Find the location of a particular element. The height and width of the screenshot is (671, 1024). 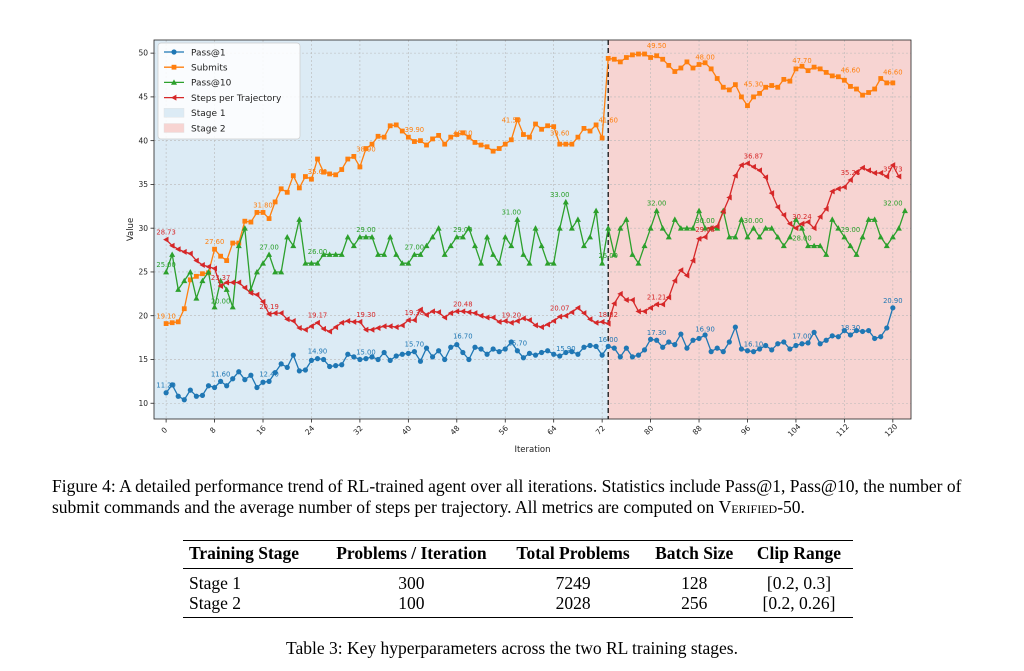

x-tick-label: 16 is located at coordinates (261, 430).